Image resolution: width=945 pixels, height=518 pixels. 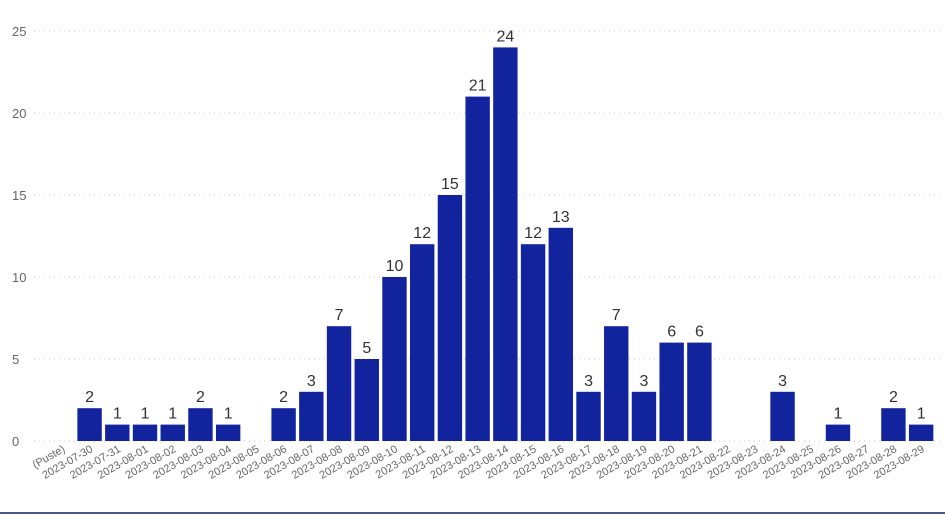 What do you see at coordinates (395, 266) in the screenshot?
I see `data-label: 10` at bounding box center [395, 266].